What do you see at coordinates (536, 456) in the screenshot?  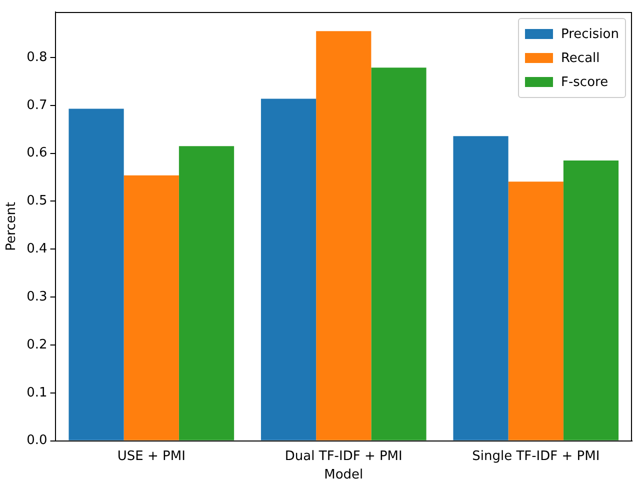 I see `x-tick-label: Single TF-IDF + PMI` at bounding box center [536, 456].